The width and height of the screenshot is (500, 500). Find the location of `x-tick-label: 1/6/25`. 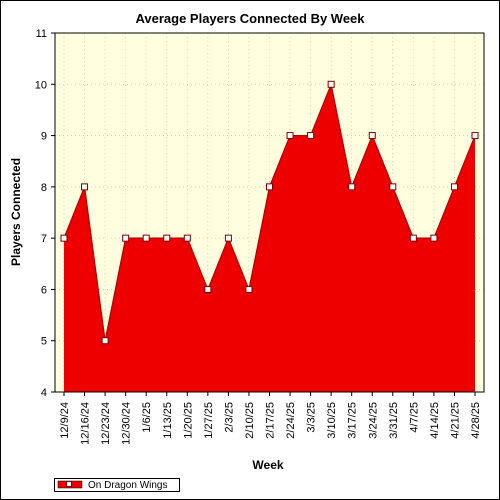

x-tick-label: 1/6/25 is located at coordinates (147, 417).